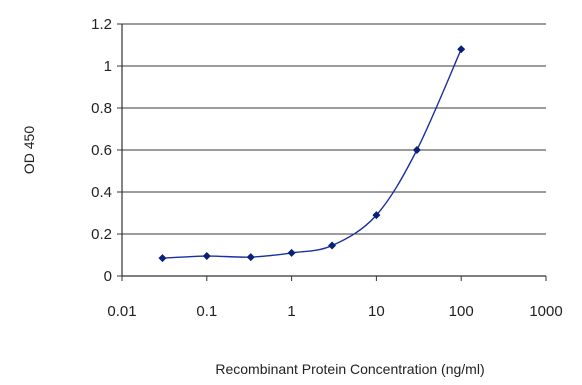  I want to click on x-tick-label: 10, so click(376, 311).